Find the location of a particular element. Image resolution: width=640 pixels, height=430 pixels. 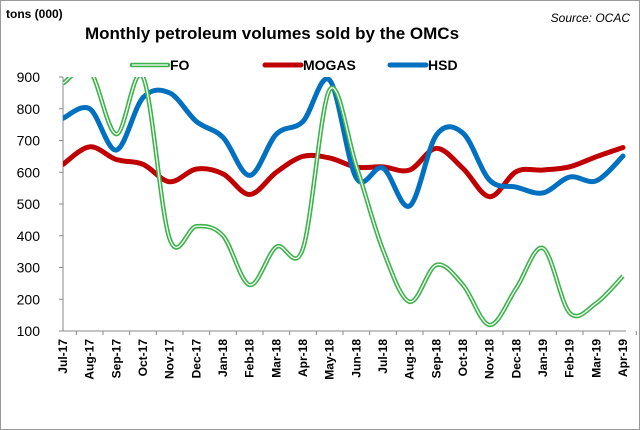

x-tick-label: Dec-17 is located at coordinates (196, 359).